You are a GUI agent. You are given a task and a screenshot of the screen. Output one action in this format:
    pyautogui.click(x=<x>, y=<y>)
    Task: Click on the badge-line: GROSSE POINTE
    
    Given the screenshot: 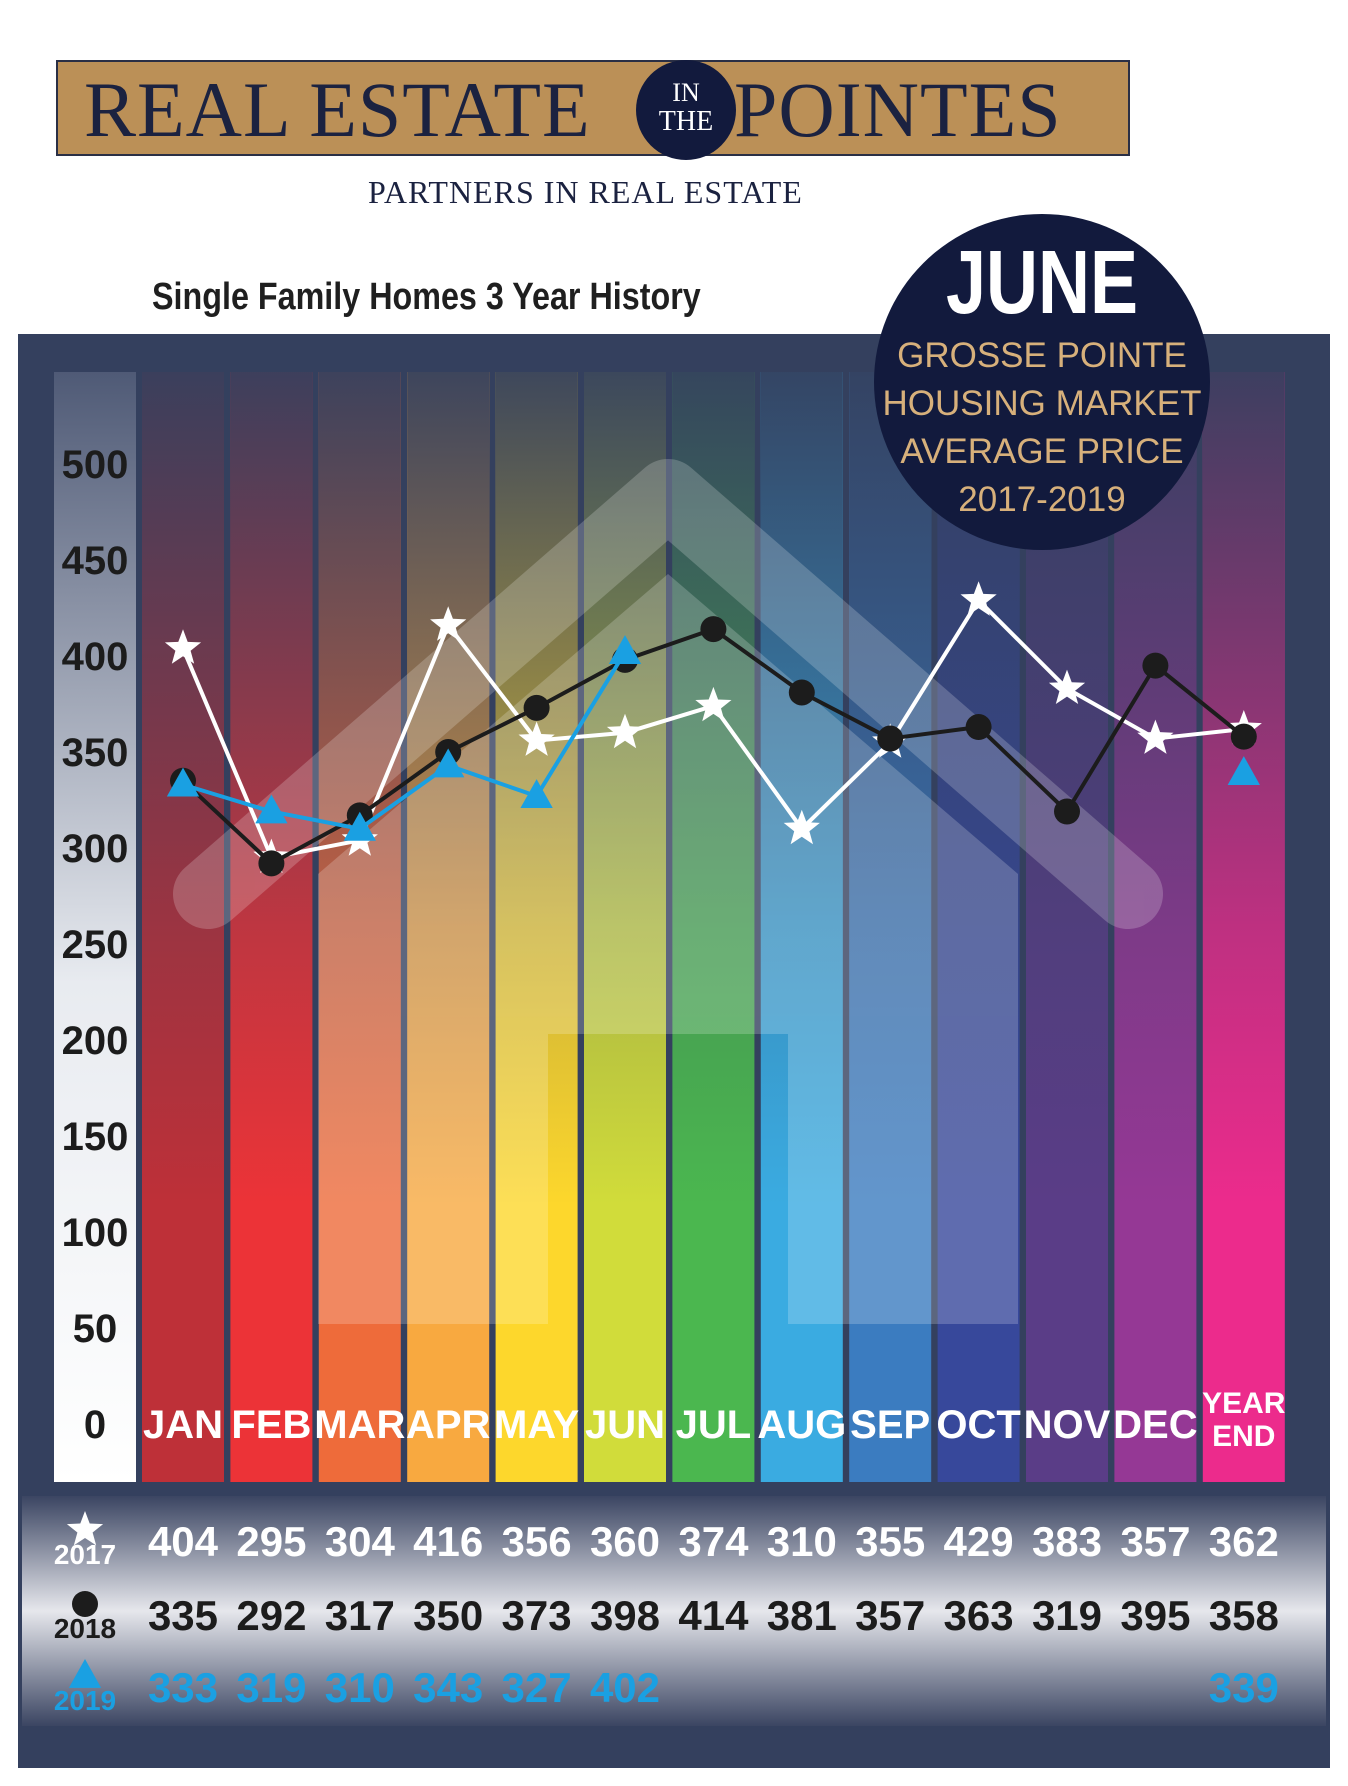 What is the action you would take?
    pyautogui.click(x=1042, y=355)
    